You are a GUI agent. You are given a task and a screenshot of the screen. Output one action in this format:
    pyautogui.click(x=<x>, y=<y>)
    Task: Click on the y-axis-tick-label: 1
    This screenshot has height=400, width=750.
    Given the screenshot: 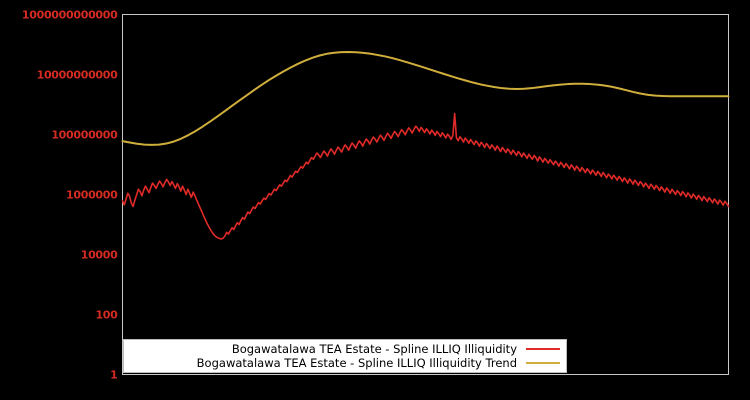 What is the action you would take?
    pyautogui.click(x=114, y=374)
    